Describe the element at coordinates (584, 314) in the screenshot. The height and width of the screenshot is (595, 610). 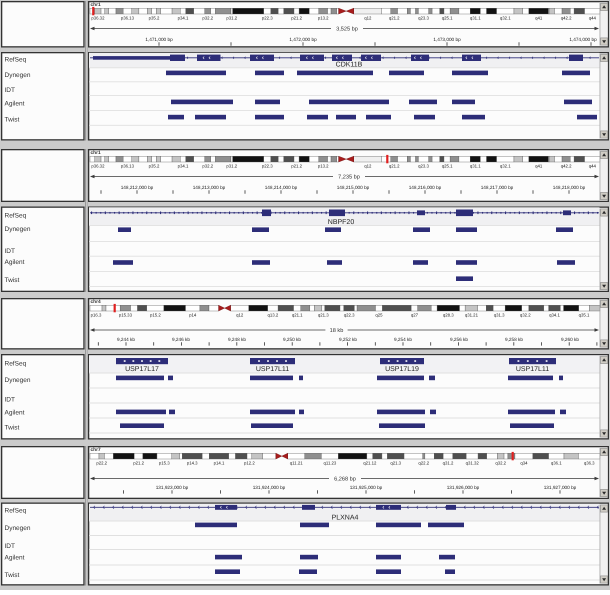
I see `svg-text: q35.1` at that location.